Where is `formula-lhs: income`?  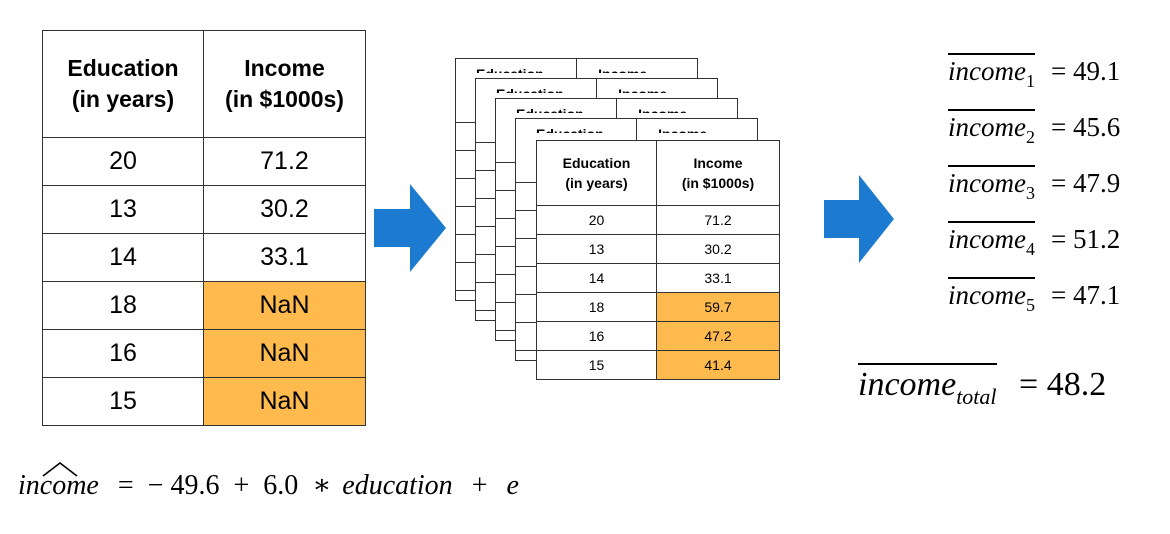
formula-lhs: income is located at coordinates (58, 485).